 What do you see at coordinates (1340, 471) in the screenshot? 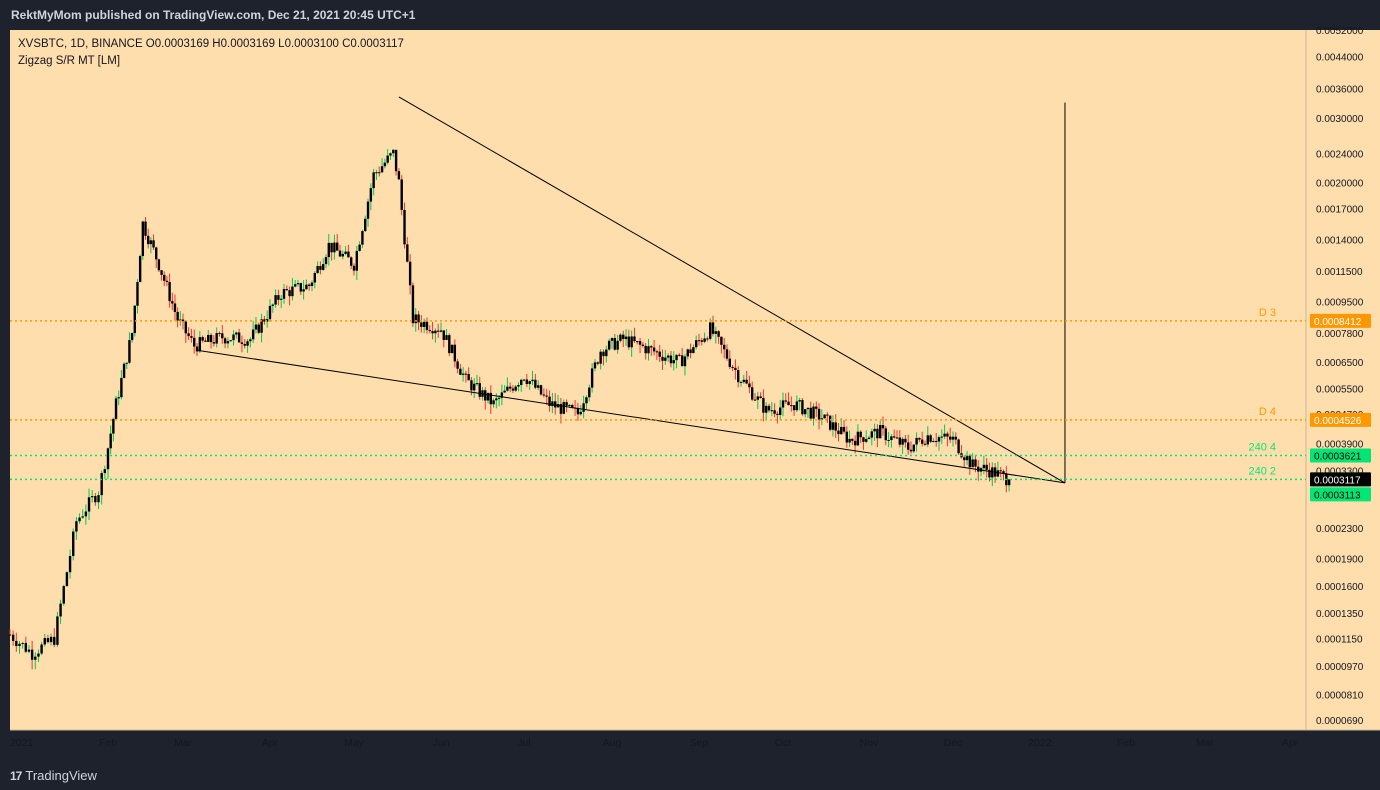
I see `price-tick-label: 0.0003300` at bounding box center [1340, 471].